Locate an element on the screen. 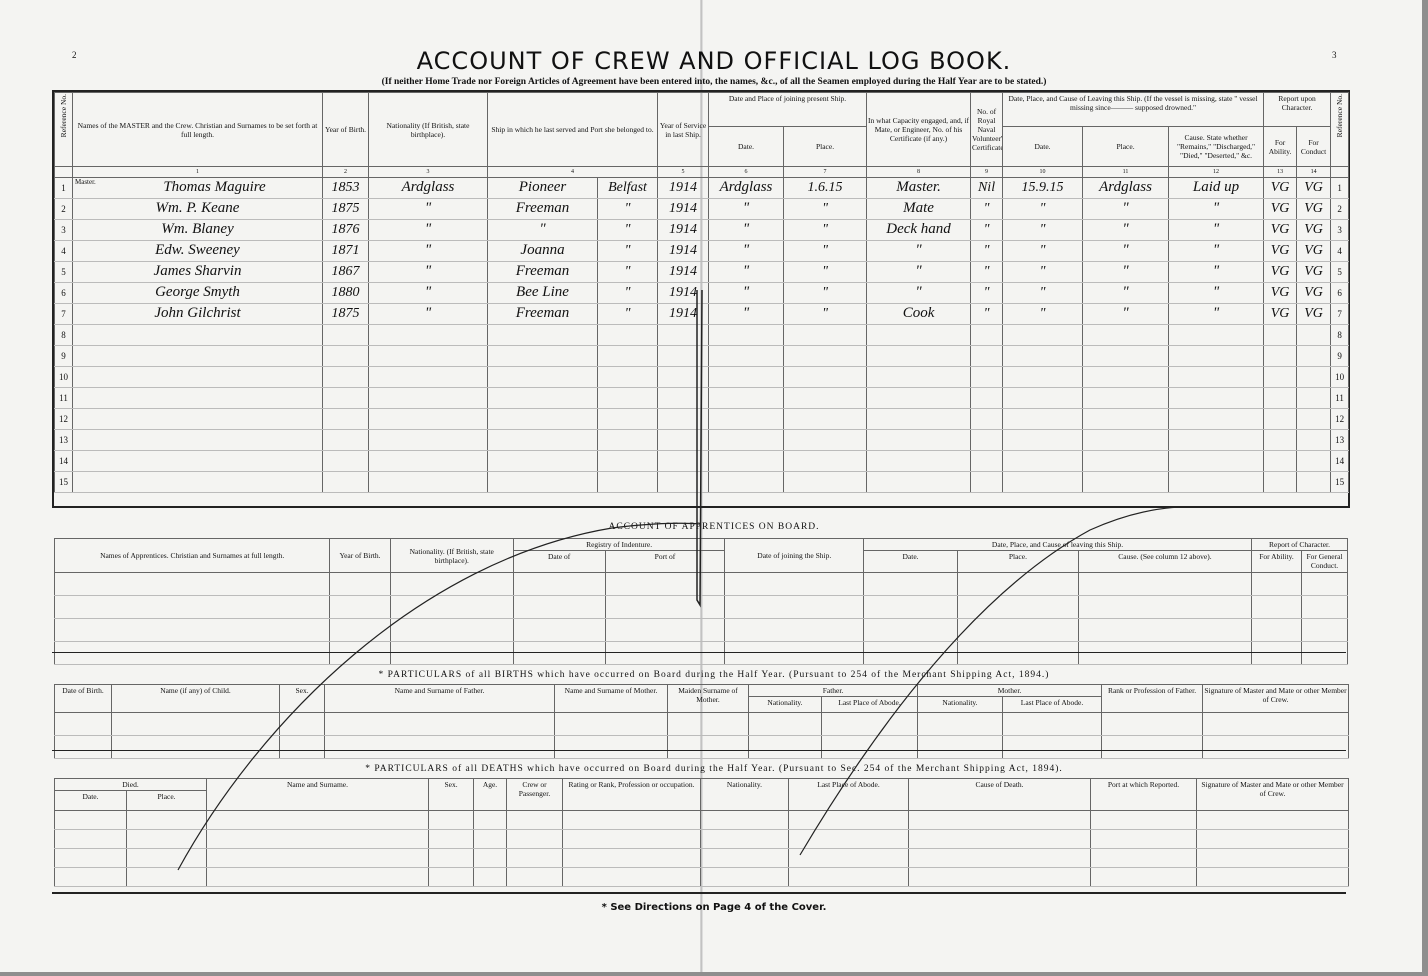 This screenshot has width=1428, height=976. crew-nationality: " is located at coordinates (428, 208).